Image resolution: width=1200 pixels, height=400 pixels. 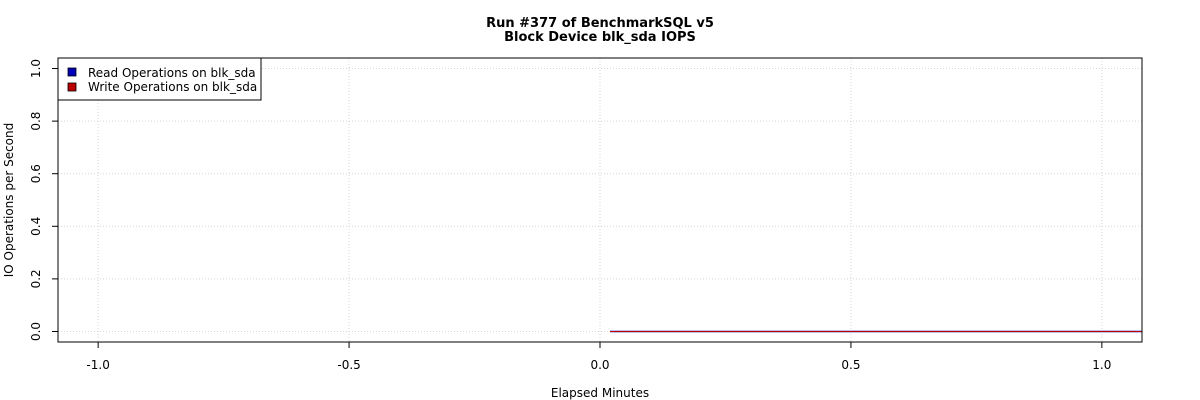 I want to click on y-tick-label: 0.6, so click(x=36, y=173).